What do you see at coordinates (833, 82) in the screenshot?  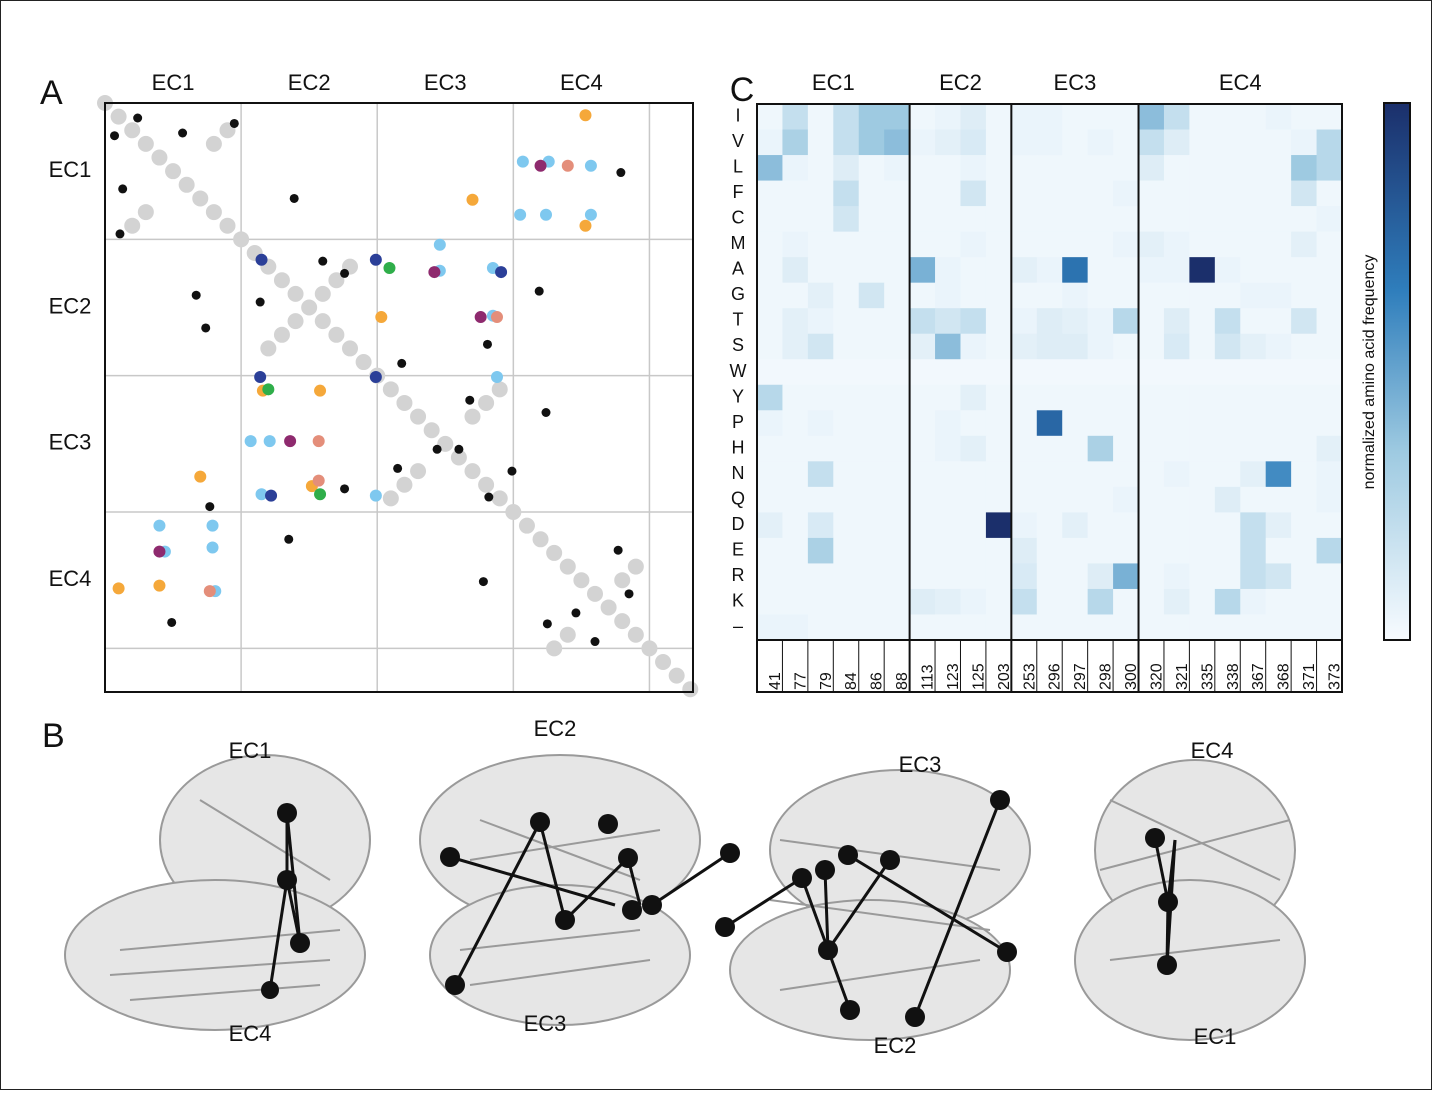 I see `section-label: EC1` at bounding box center [833, 82].